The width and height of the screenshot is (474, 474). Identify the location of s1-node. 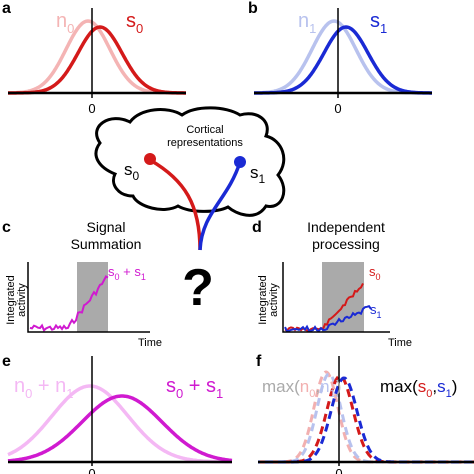
(240, 162).